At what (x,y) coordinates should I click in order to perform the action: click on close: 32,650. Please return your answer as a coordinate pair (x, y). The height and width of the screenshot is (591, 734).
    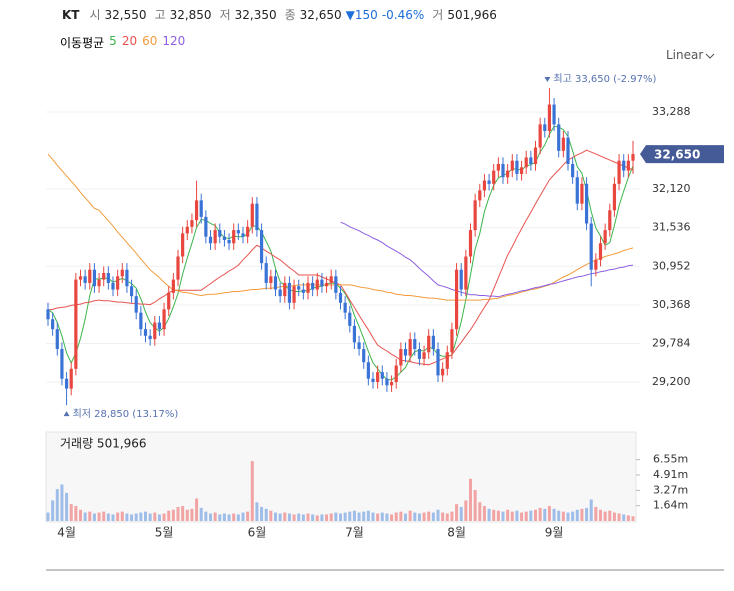
    Looking at the image, I should click on (320, 15).